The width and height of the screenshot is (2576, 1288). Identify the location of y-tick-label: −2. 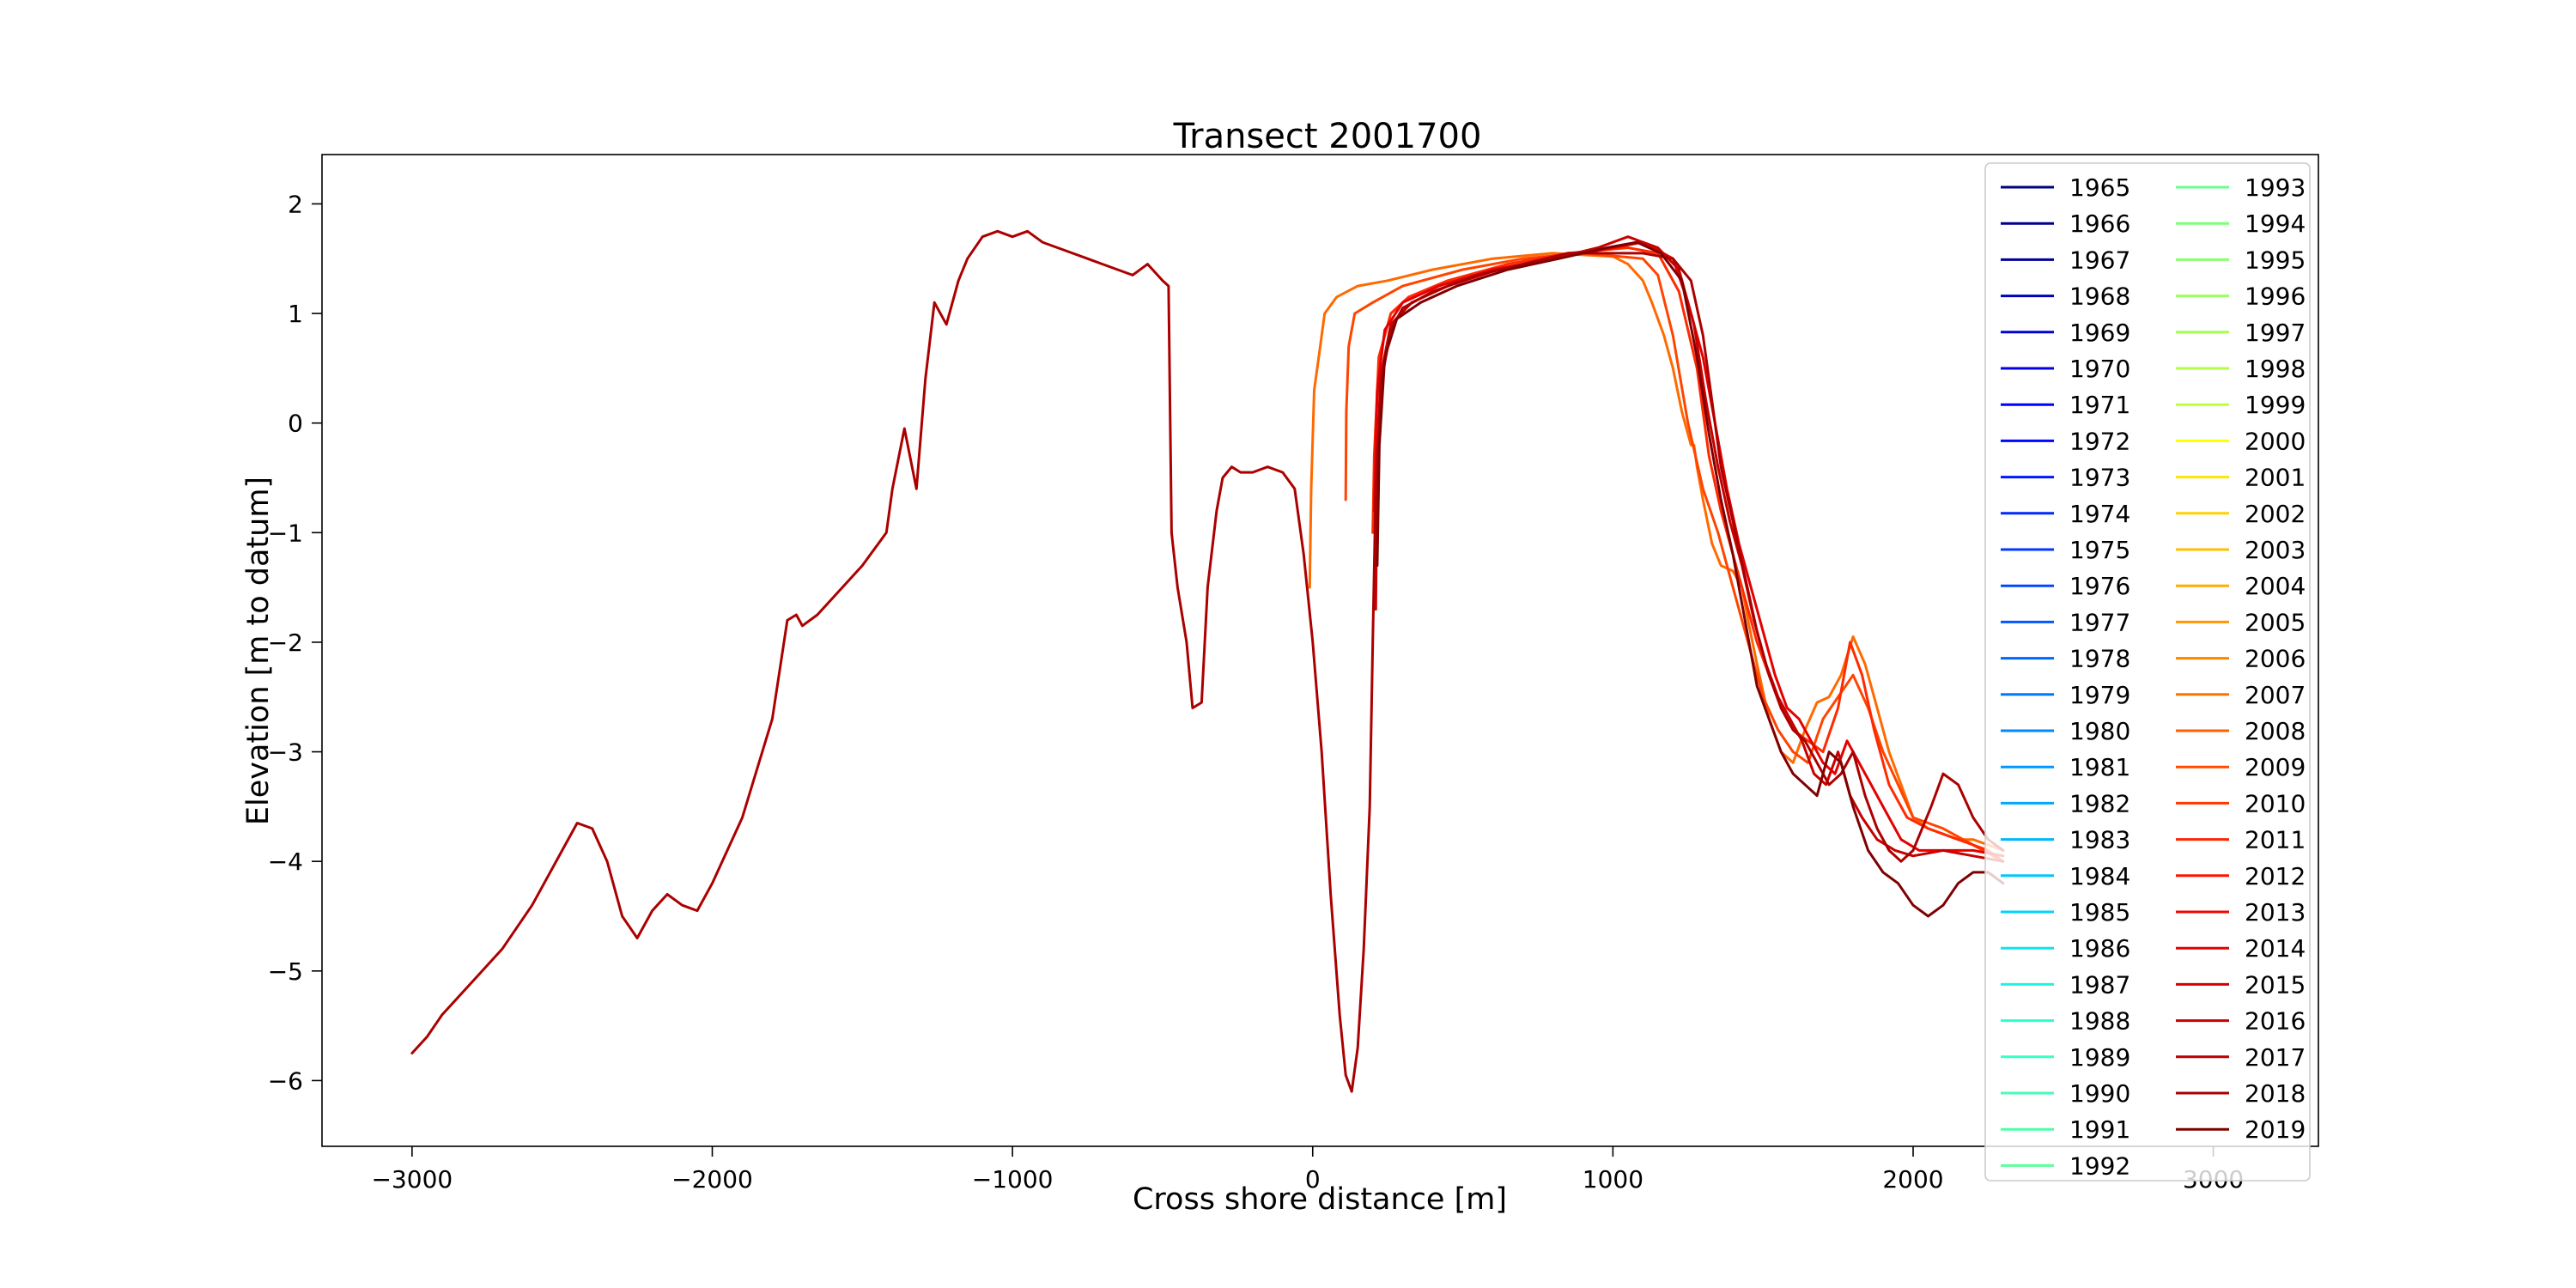
(285, 643).